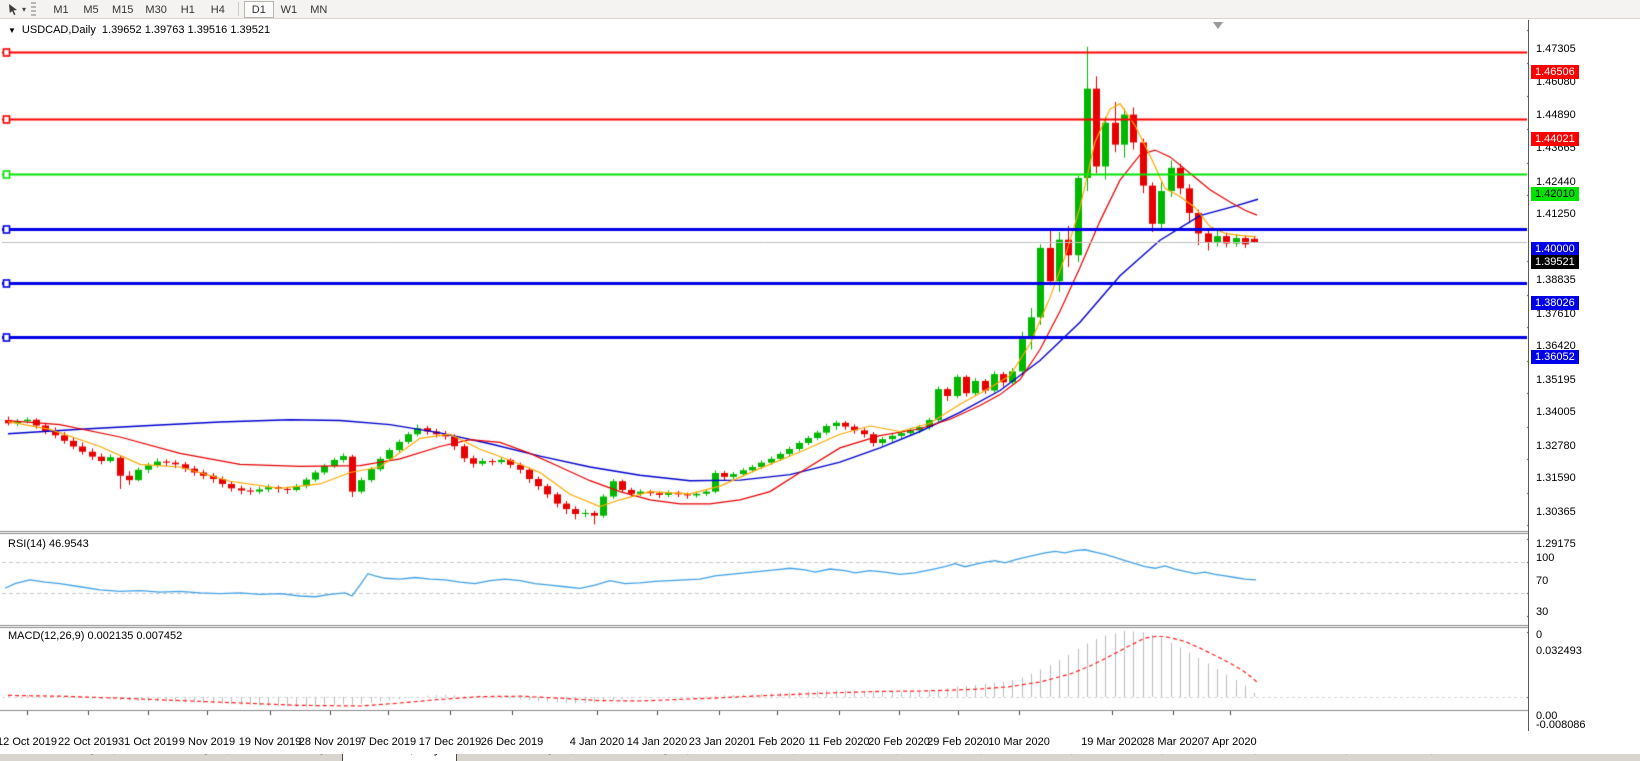  I want to click on cursor-tool-group: ▾, so click(23, 9).